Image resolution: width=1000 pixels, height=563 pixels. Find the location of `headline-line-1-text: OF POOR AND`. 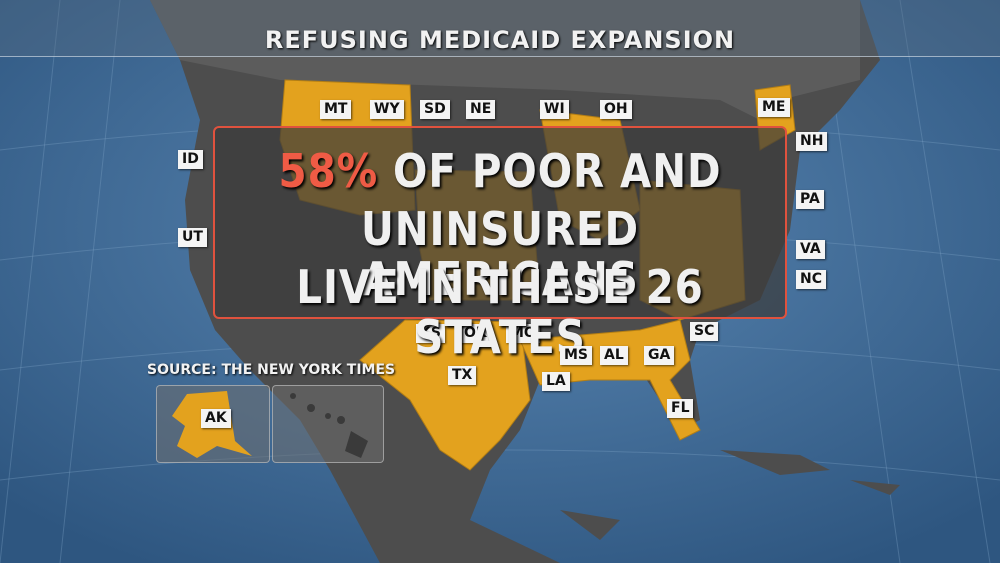

headline-line-1-text: OF POOR AND is located at coordinates (550, 171).